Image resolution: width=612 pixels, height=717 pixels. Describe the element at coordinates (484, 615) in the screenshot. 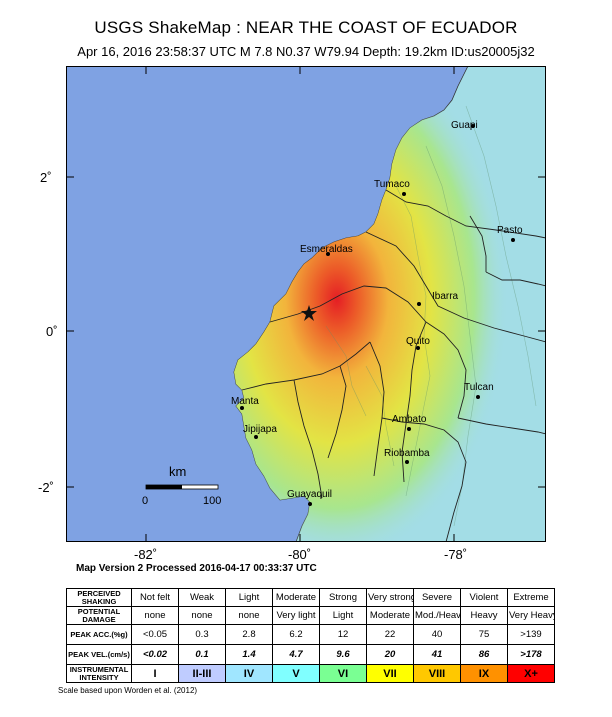

I see `damage-cell: Heavy` at that location.